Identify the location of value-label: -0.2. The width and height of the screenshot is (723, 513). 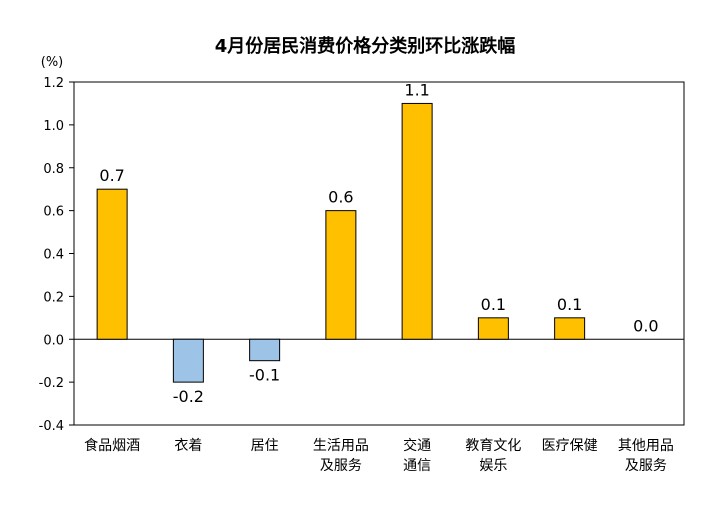
(188, 396).